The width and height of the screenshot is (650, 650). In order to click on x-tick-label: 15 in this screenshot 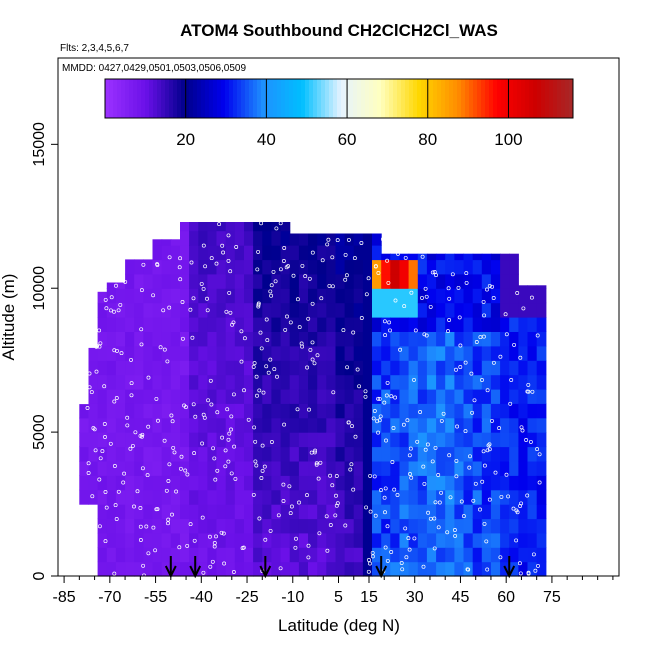, I will do `click(369, 597)`.